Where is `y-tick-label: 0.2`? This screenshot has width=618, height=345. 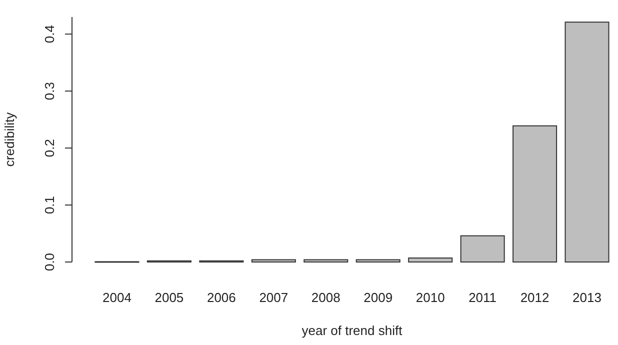 y-tick-label: 0.2 is located at coordinates (49, 148).